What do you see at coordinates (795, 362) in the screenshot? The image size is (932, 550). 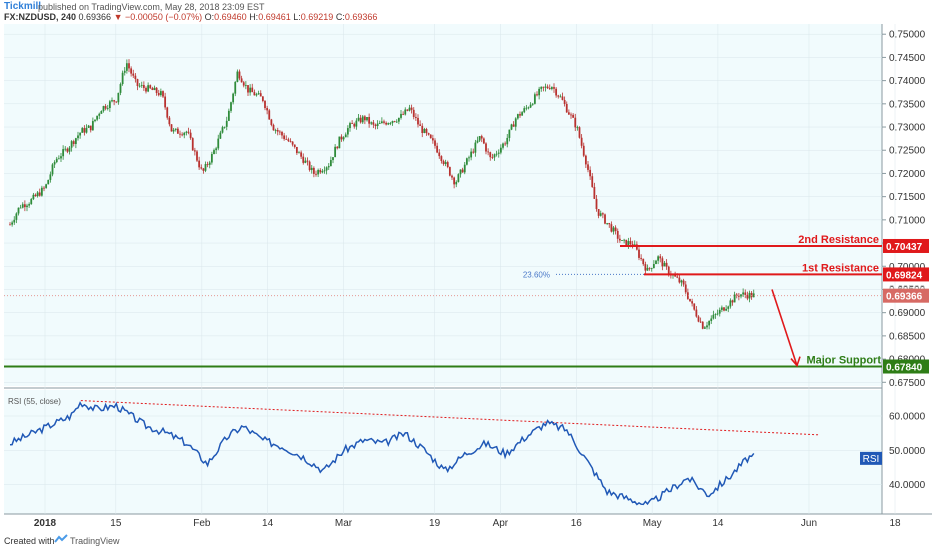 I see `arrow-head-icon` at bounding box center [795, 362].